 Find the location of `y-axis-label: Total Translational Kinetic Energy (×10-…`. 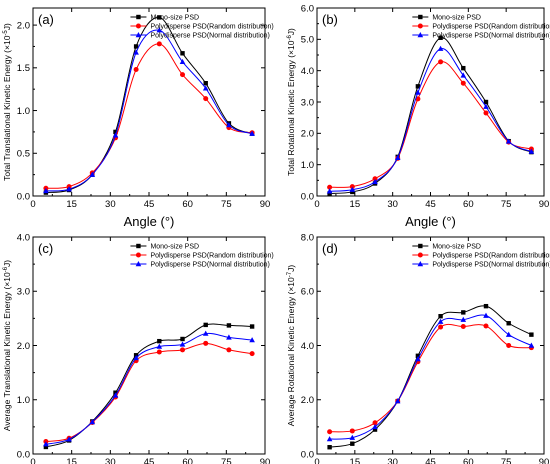

y-axis-label: Total Translational Kinetic Energy (×10-… is located at coordinates (7, 102).